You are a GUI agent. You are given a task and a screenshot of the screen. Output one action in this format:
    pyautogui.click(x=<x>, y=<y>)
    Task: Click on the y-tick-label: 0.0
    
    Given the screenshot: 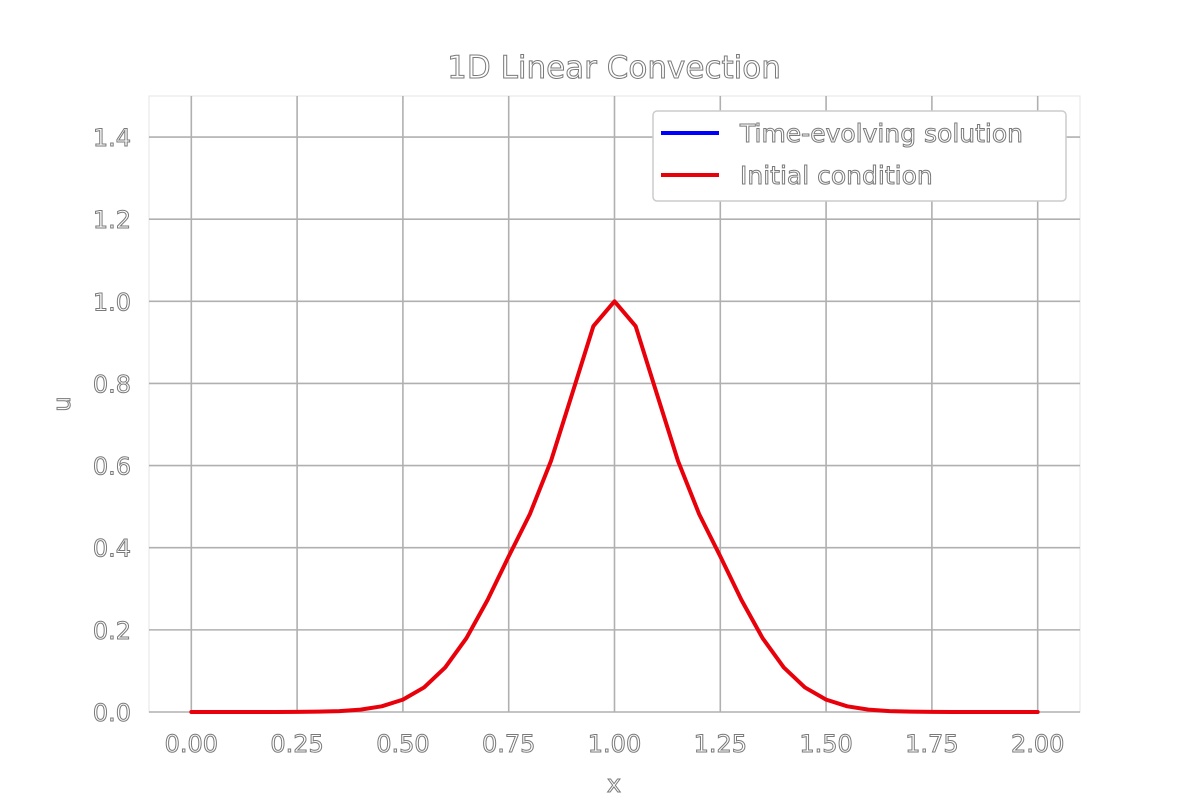 What is the action you would take?
    pyautogui.click(x=112, y=713)
    